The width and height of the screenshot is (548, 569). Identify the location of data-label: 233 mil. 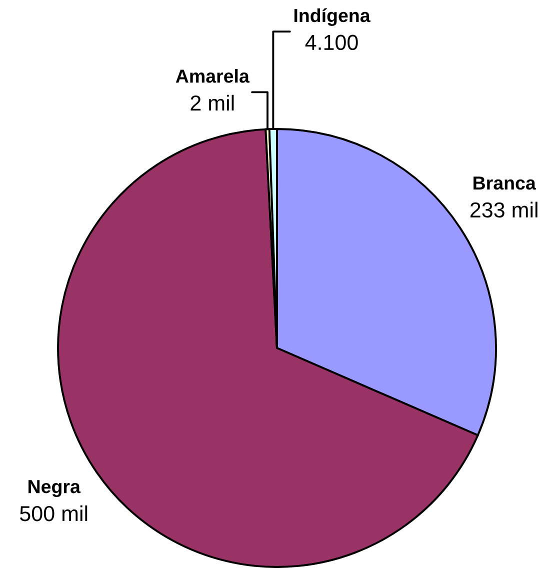
(504, 210).